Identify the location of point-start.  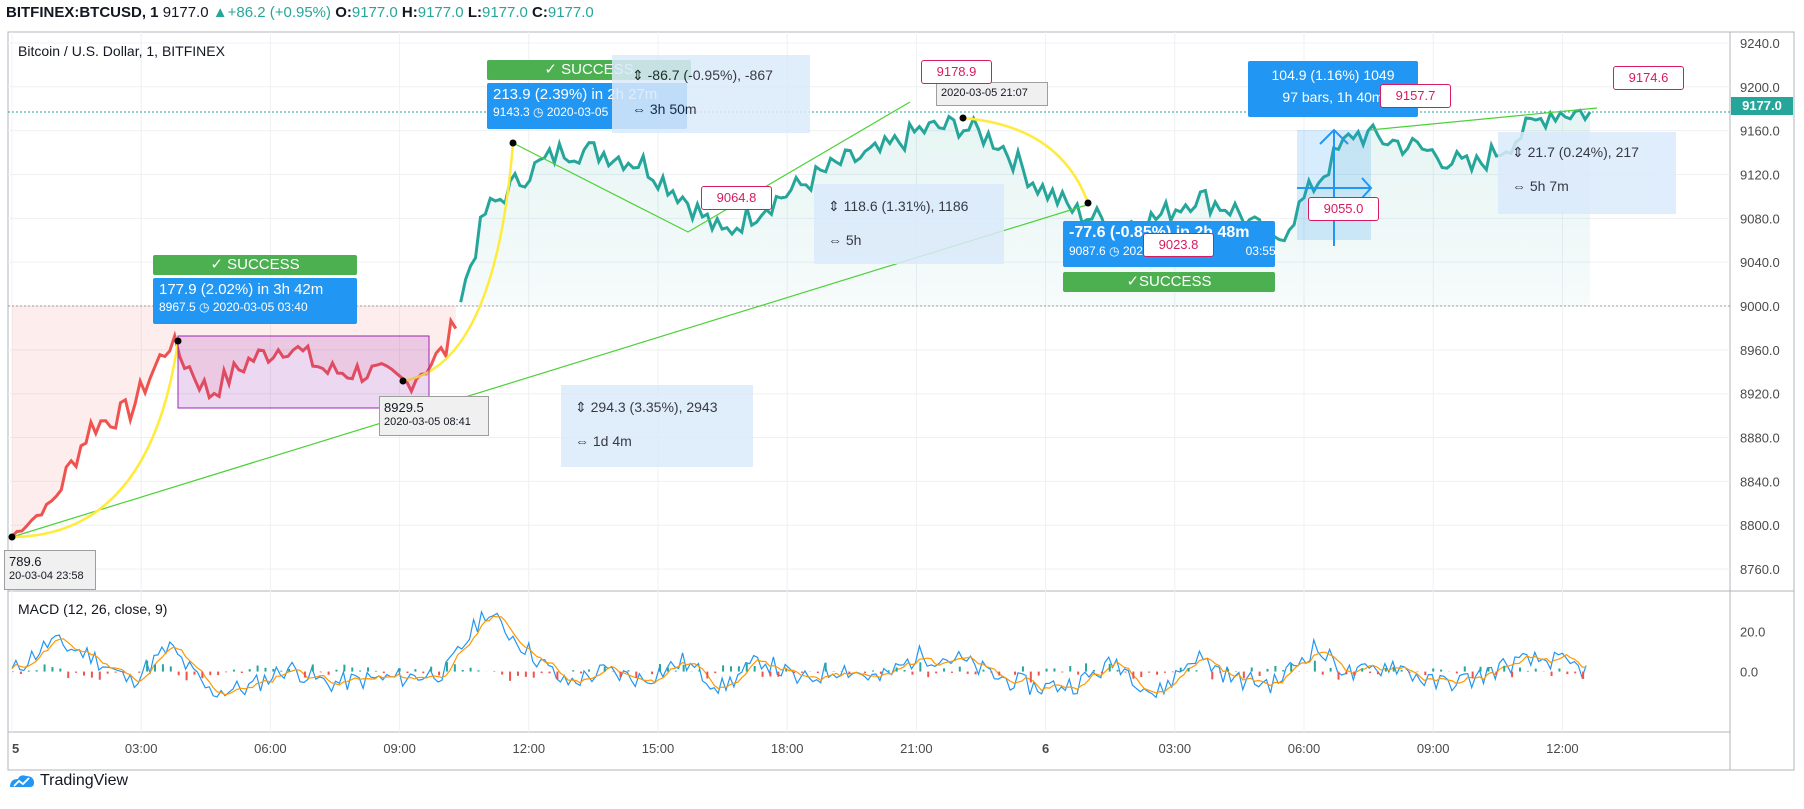
(12, 537).